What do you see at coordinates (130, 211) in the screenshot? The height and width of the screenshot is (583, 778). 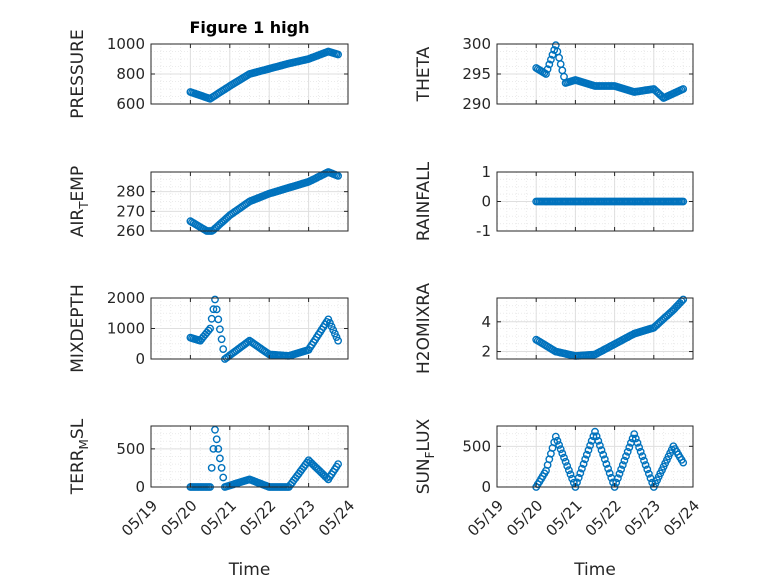 I see `y-tick-label: 270` at bounding box center [130, 211].